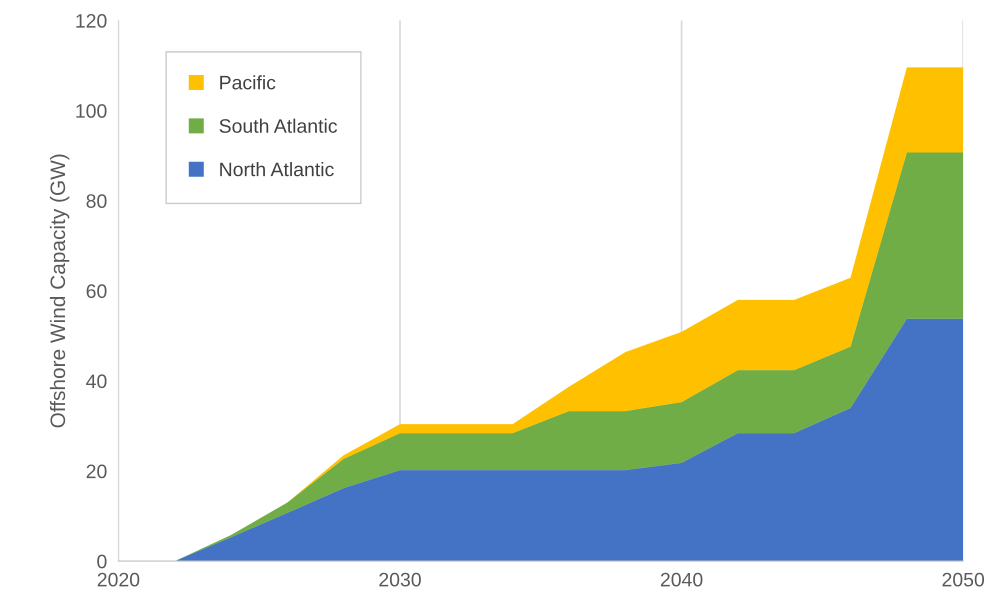  What do you see at coordinates (102, 561) in the screenshot?
I see `y-tick-label: 0` at bounding box center [102, 561].